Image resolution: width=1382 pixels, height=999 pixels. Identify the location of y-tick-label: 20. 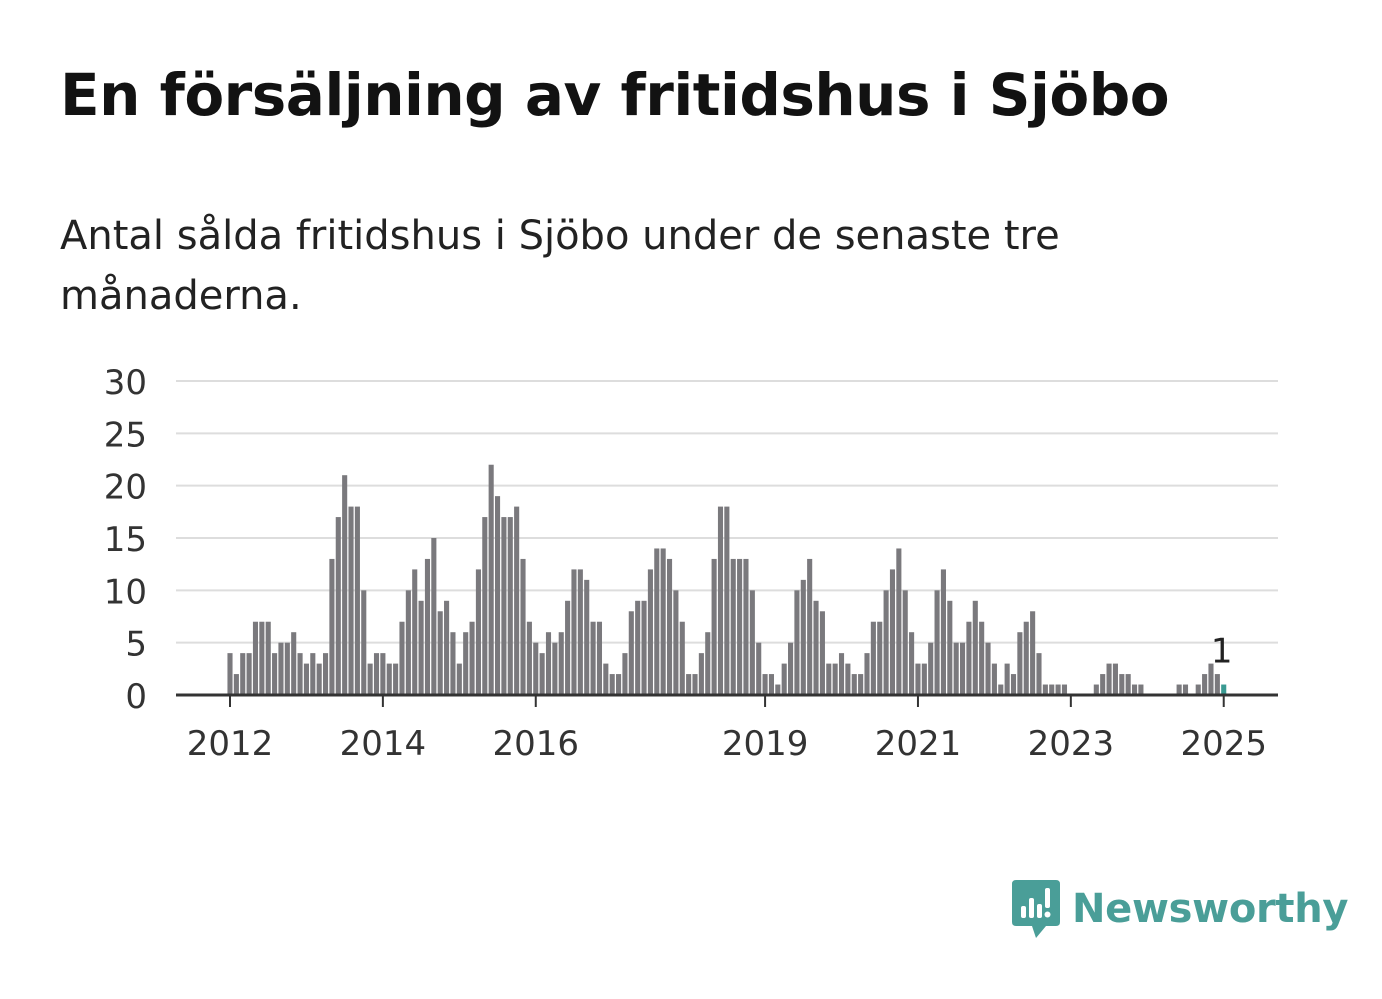
(125, 488).